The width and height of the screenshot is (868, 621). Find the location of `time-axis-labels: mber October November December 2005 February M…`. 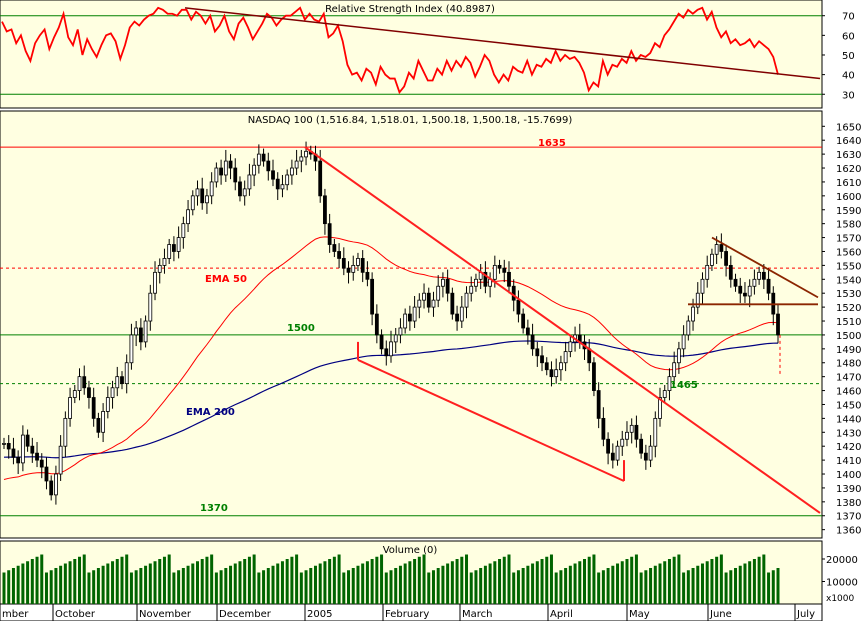

time-axis-labels: mber October November December 2005 February M… is located at coordinates (407, 612).